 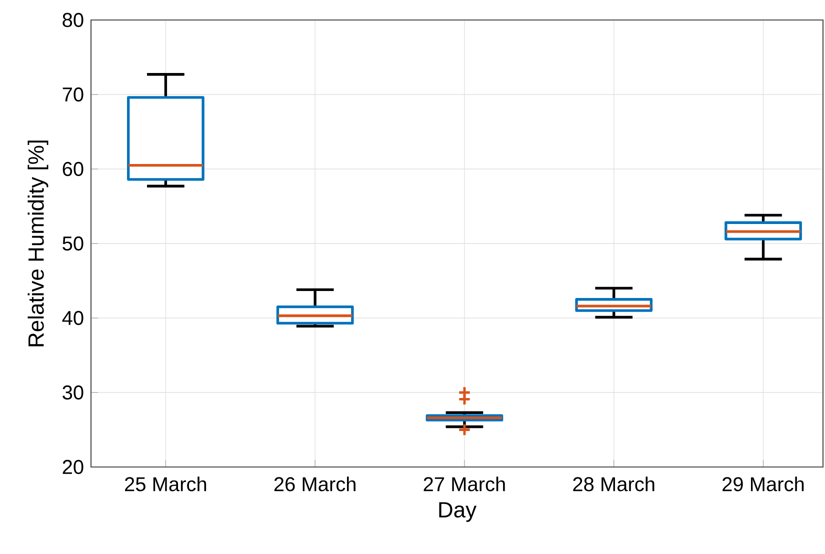 What do you see at coordinates (464, 484) in the screenshot?
I see `x-tick-label: 27 March` at bounding box center [464, 484].